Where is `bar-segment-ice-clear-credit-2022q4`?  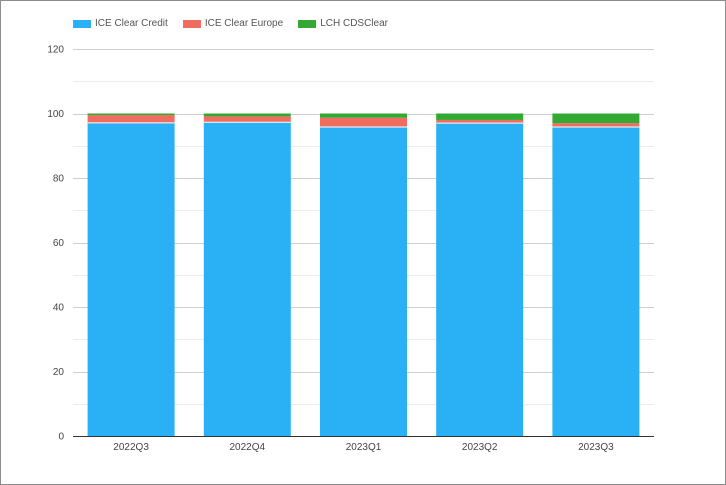
bar-segment-ice-clear-credit-2022q4 is located at coordinates (247, 279).